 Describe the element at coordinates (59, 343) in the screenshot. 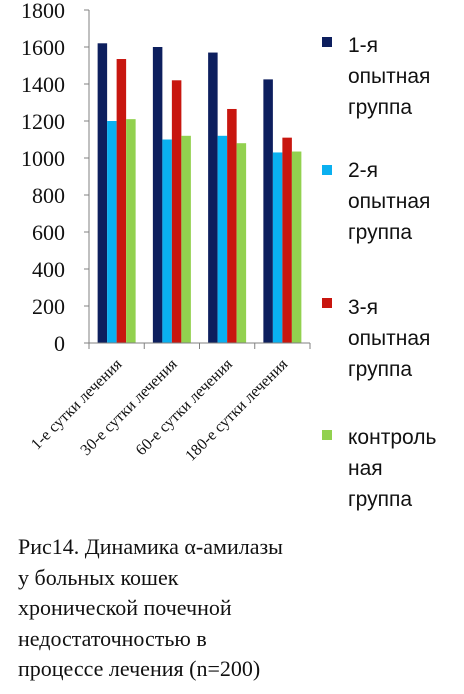

I see `y-tick-label: 0` at that location.